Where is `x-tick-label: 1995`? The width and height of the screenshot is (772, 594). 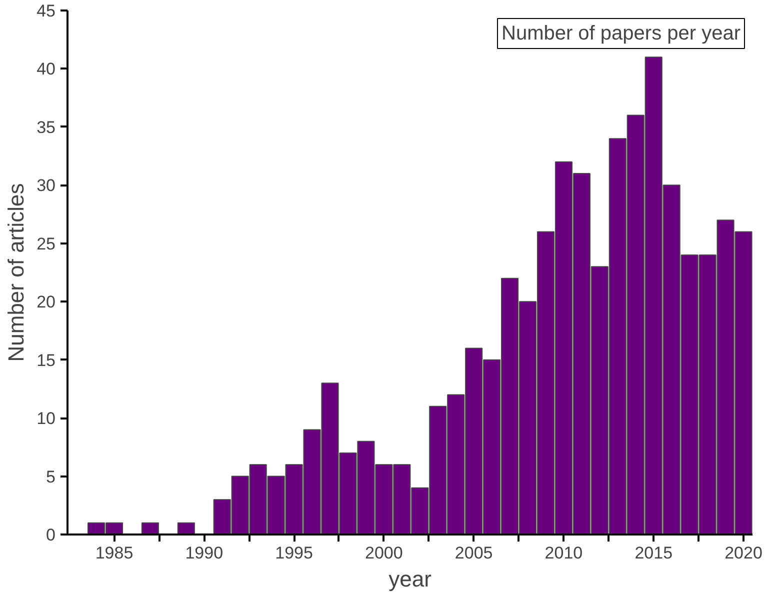
x-tick-label: 1995 is located at coordinates (294, 553).